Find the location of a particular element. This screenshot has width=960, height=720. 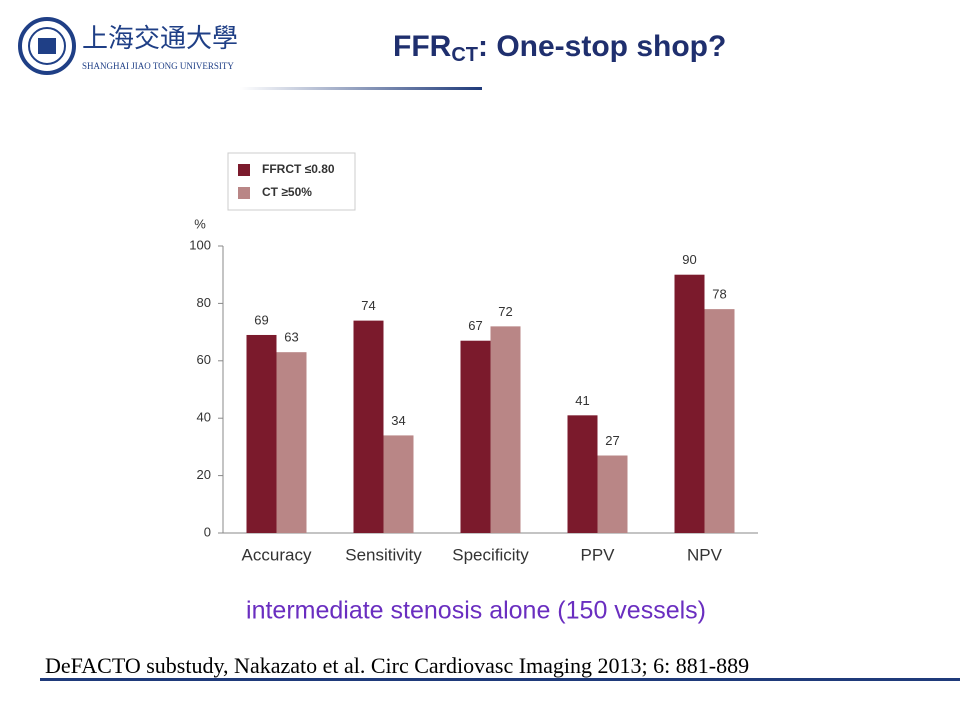

y-axis-label: % is located at coordinates (200, 223).